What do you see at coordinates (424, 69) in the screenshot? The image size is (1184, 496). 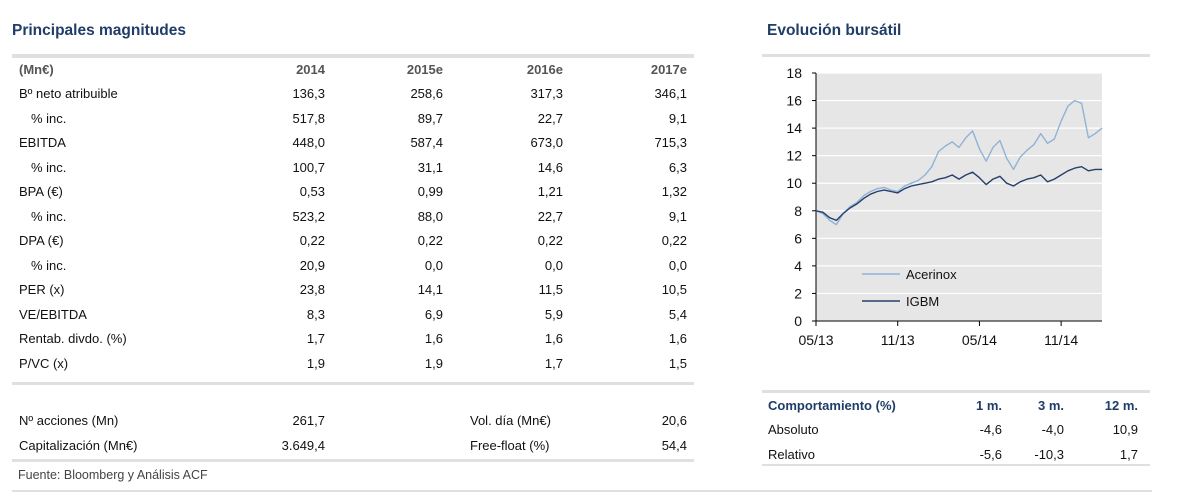 I see `header-year-2015e: 2015e` at bounding box center [424, 69].